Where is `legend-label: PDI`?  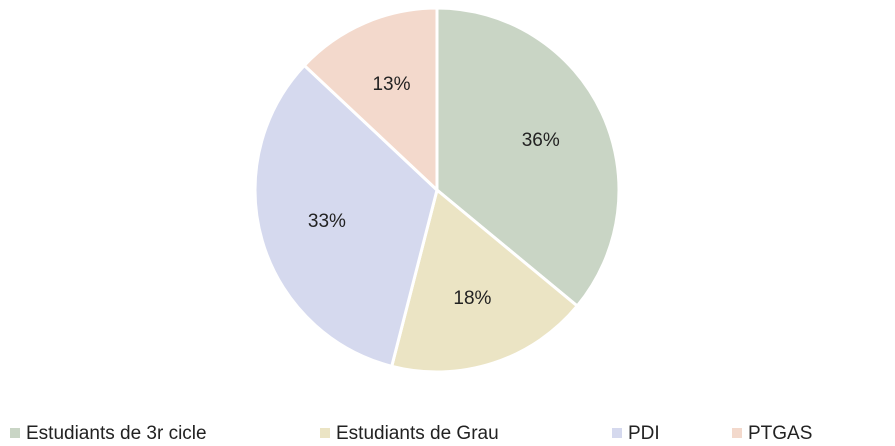
legend-label: PDI is located at coordinates (644, 433).